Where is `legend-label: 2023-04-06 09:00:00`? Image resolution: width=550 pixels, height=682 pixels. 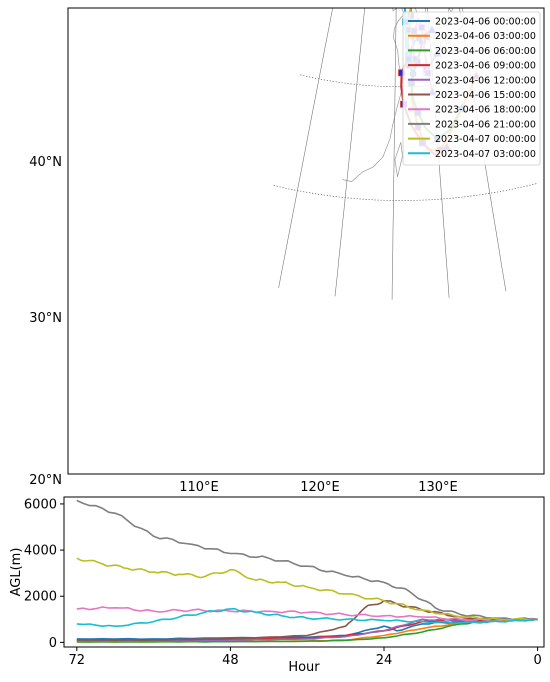 legend-label: 2023-04-06 09:00:00 is located at coordinates (485, 66).